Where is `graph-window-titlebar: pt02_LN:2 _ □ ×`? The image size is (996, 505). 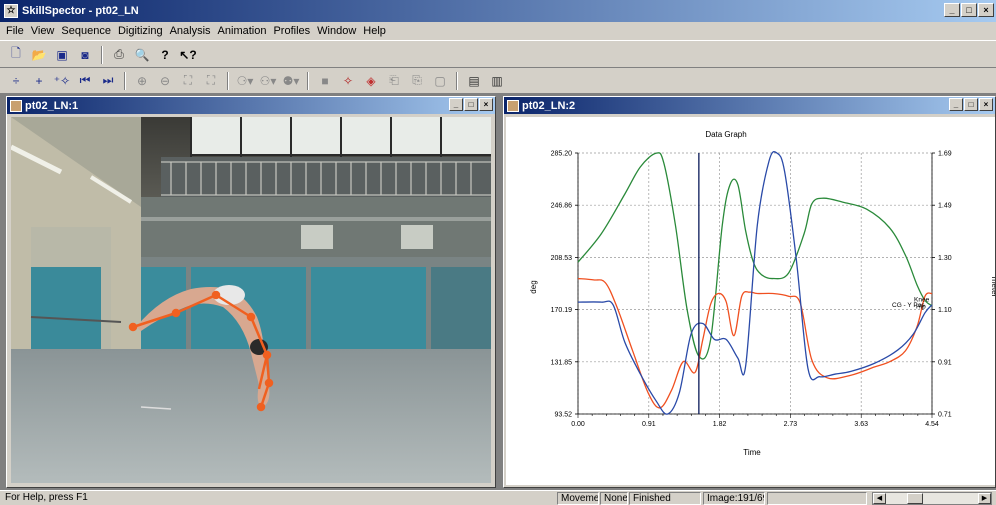 graph-window-titlebar: pt02_LN:2 _ □ × is located at coordinates (749, 105).